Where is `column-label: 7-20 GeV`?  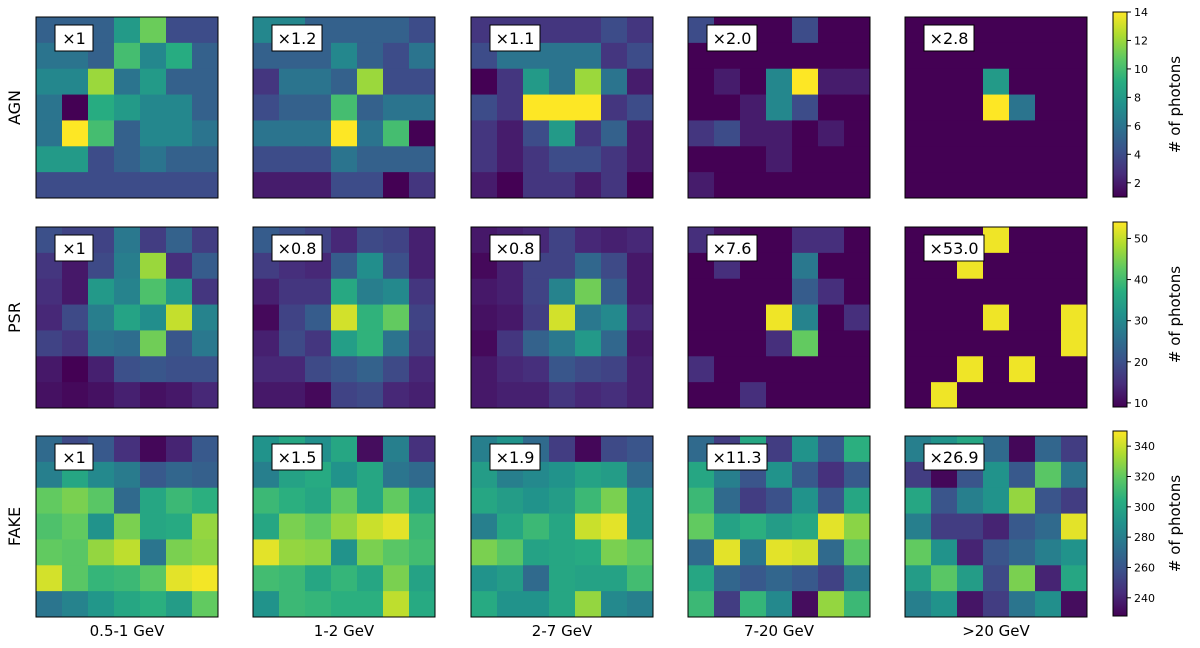
column-label: 7-20 GeV is located at coordinates (779, 631).